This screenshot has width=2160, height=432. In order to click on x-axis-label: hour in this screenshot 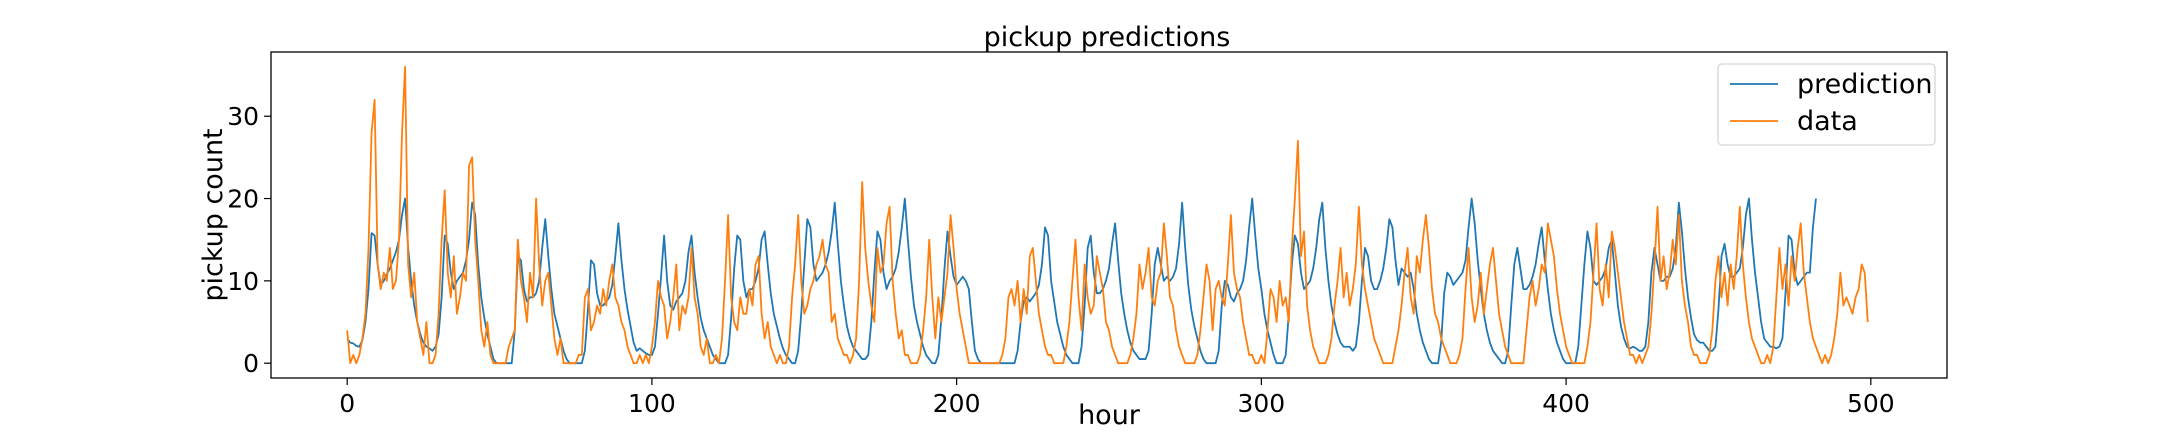, I will do `click(1109, 415)`.